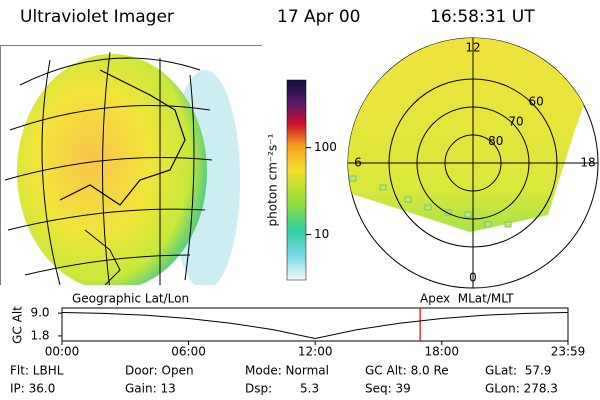  Describe the element at coordinates (188, 352) in the screenshot. I see `x-tick-label: 06:00` at that location.